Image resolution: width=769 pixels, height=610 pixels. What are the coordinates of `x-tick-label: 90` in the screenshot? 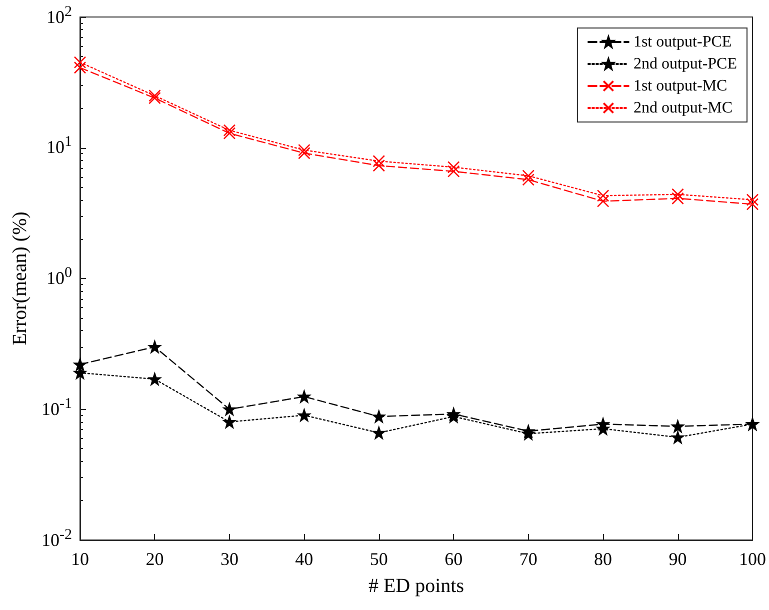 It's located at (677, 559).